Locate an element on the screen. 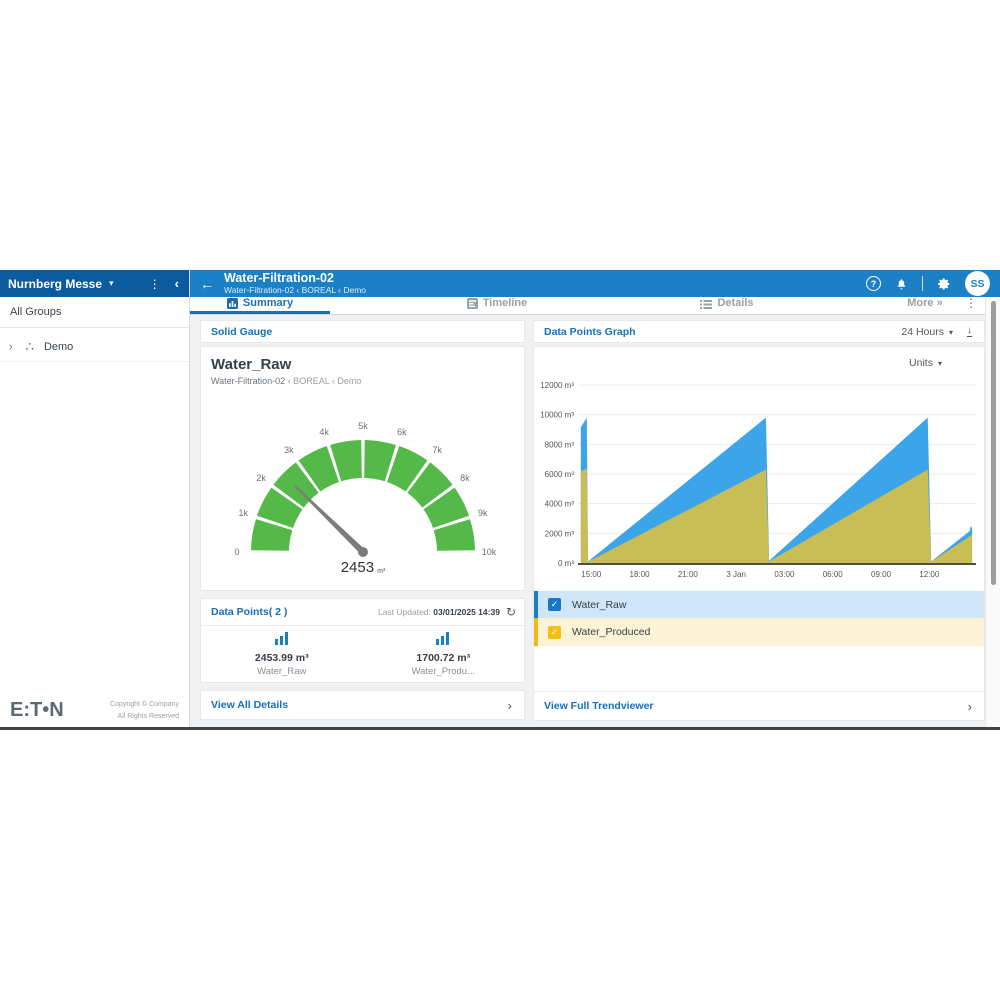  timeline-icon is located at coordinates (472, 303).